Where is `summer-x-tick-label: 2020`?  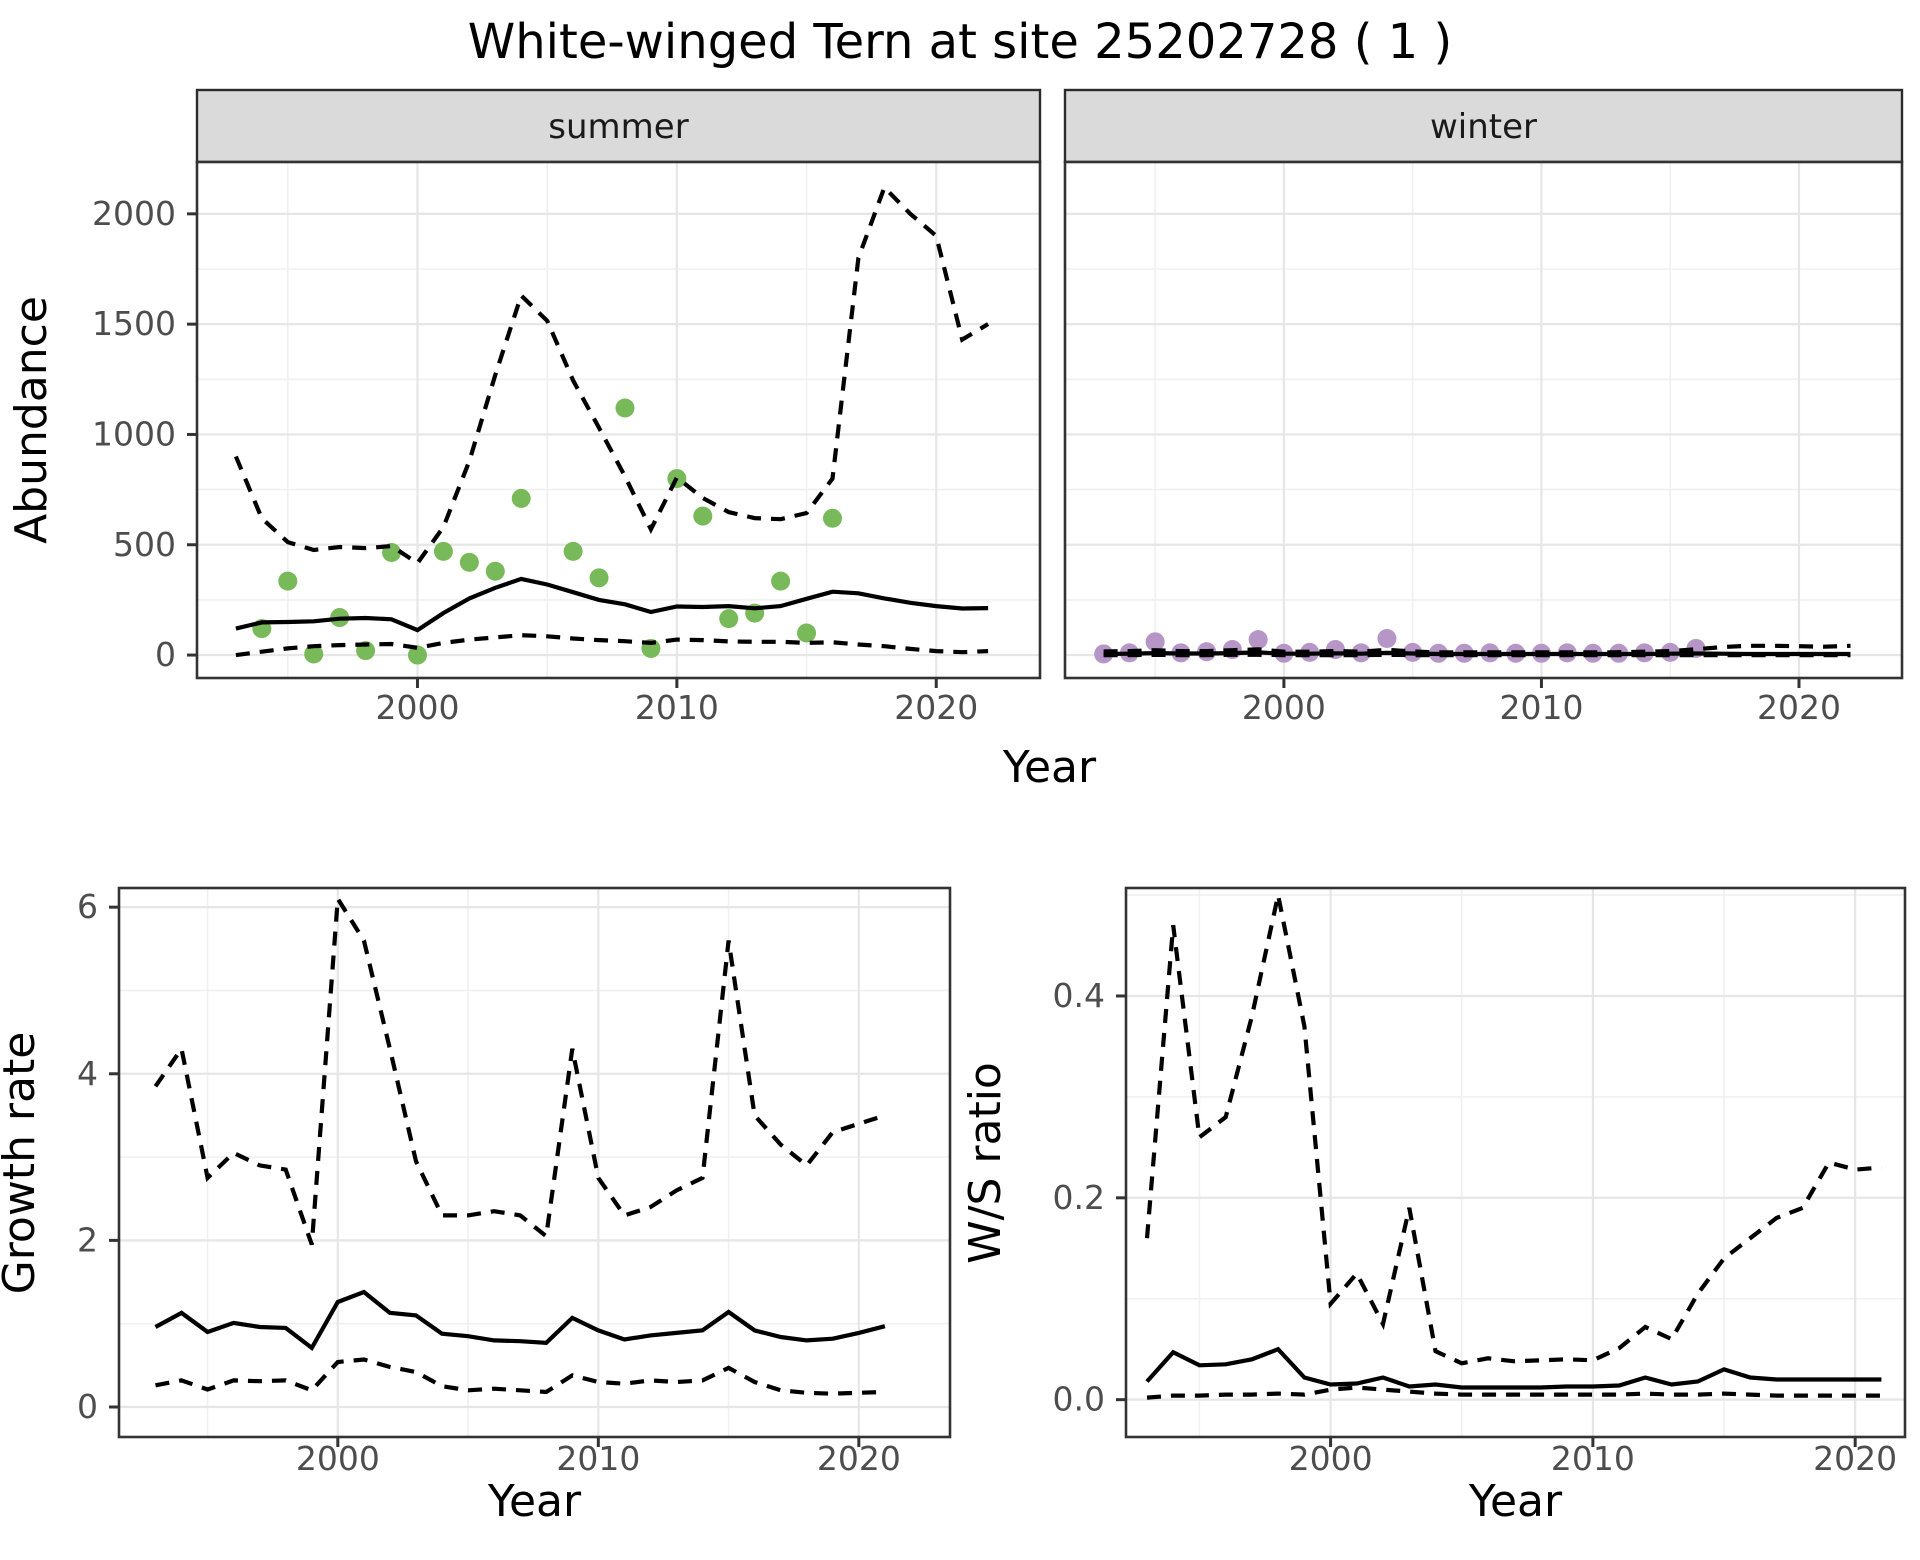 summer-x-tick-label: 2020 is located at coordinates (936, 707).